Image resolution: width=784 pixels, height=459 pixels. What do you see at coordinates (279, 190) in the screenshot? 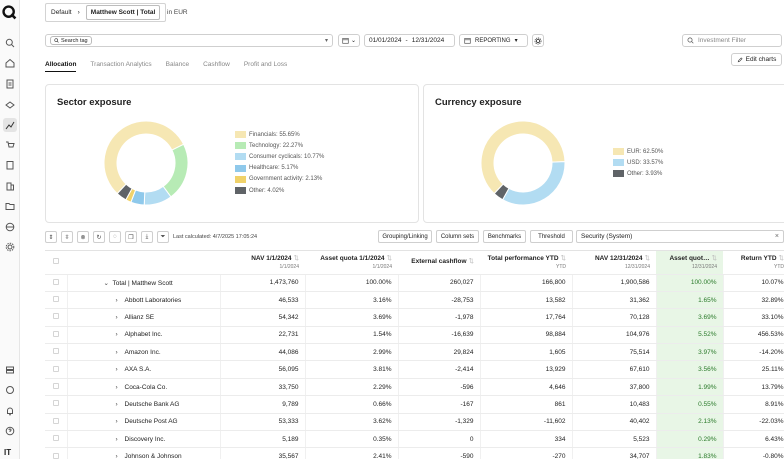
I see `sector-legend-item: Other: 4.02%` at bounding box center [279, 190].